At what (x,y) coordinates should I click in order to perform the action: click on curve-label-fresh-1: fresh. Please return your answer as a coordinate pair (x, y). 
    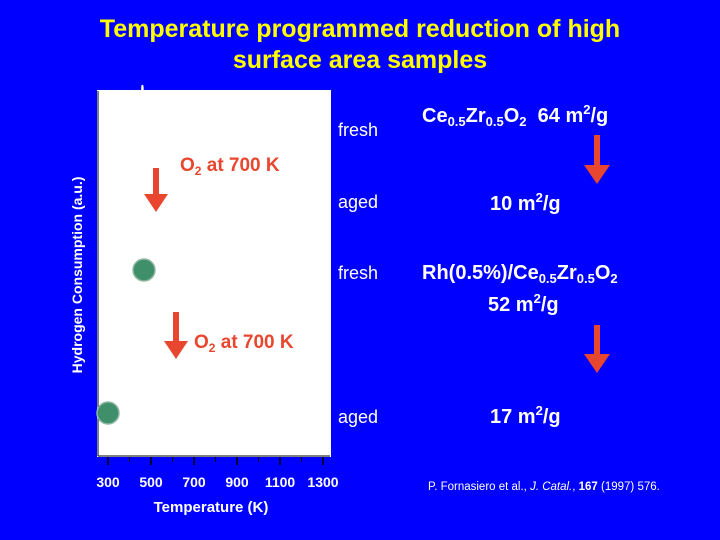
    Looking at the image, I should click on (358, 130).